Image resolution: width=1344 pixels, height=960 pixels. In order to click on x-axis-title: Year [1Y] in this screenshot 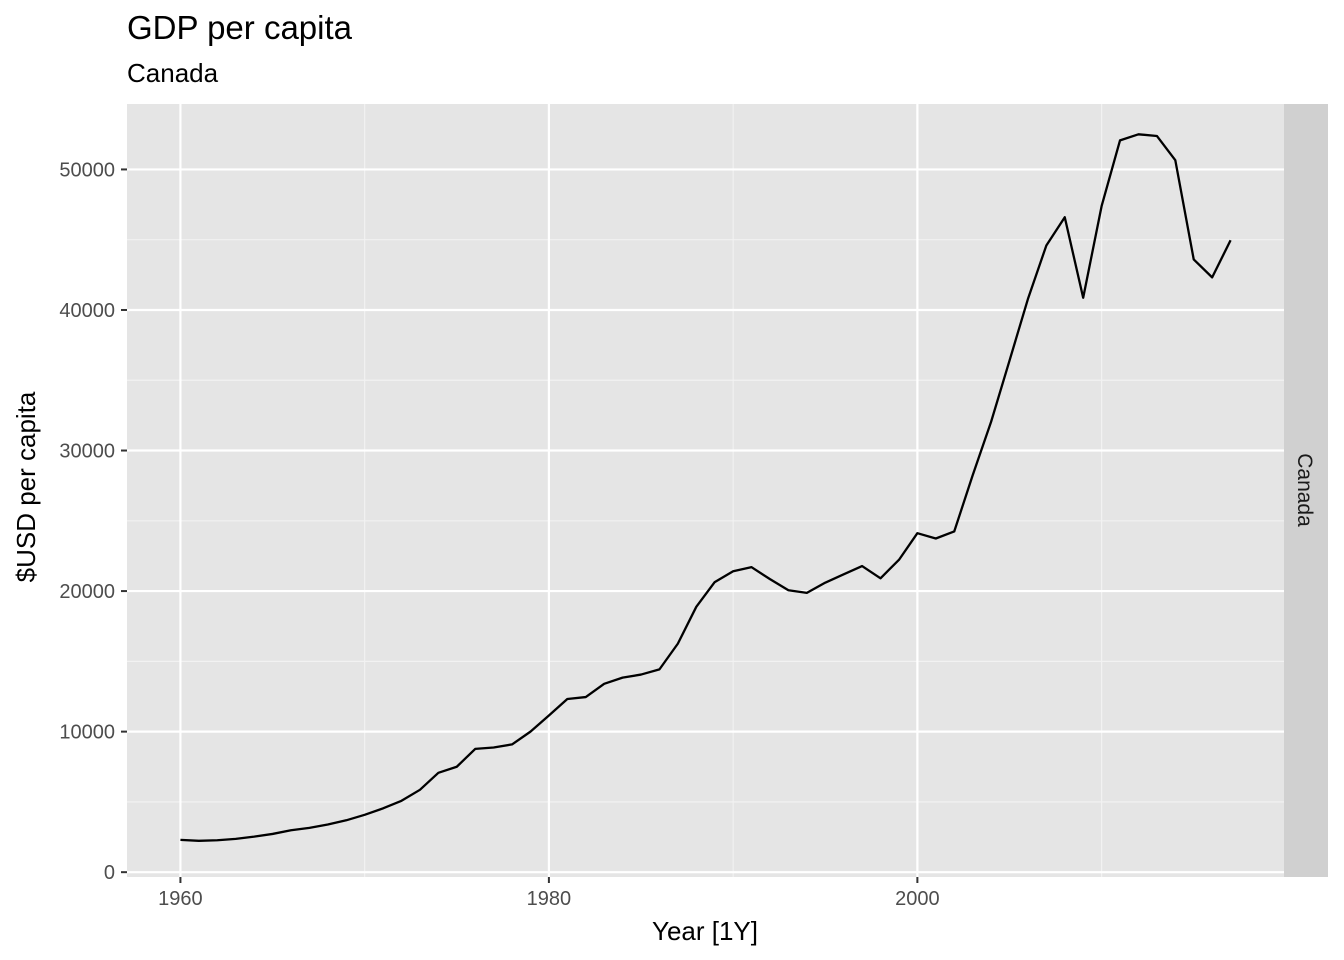, I will do `click(705, 931)`.